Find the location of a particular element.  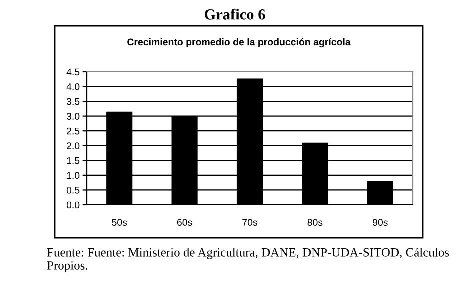

x-tick-label: 80s is located at coordinates (315, 222).